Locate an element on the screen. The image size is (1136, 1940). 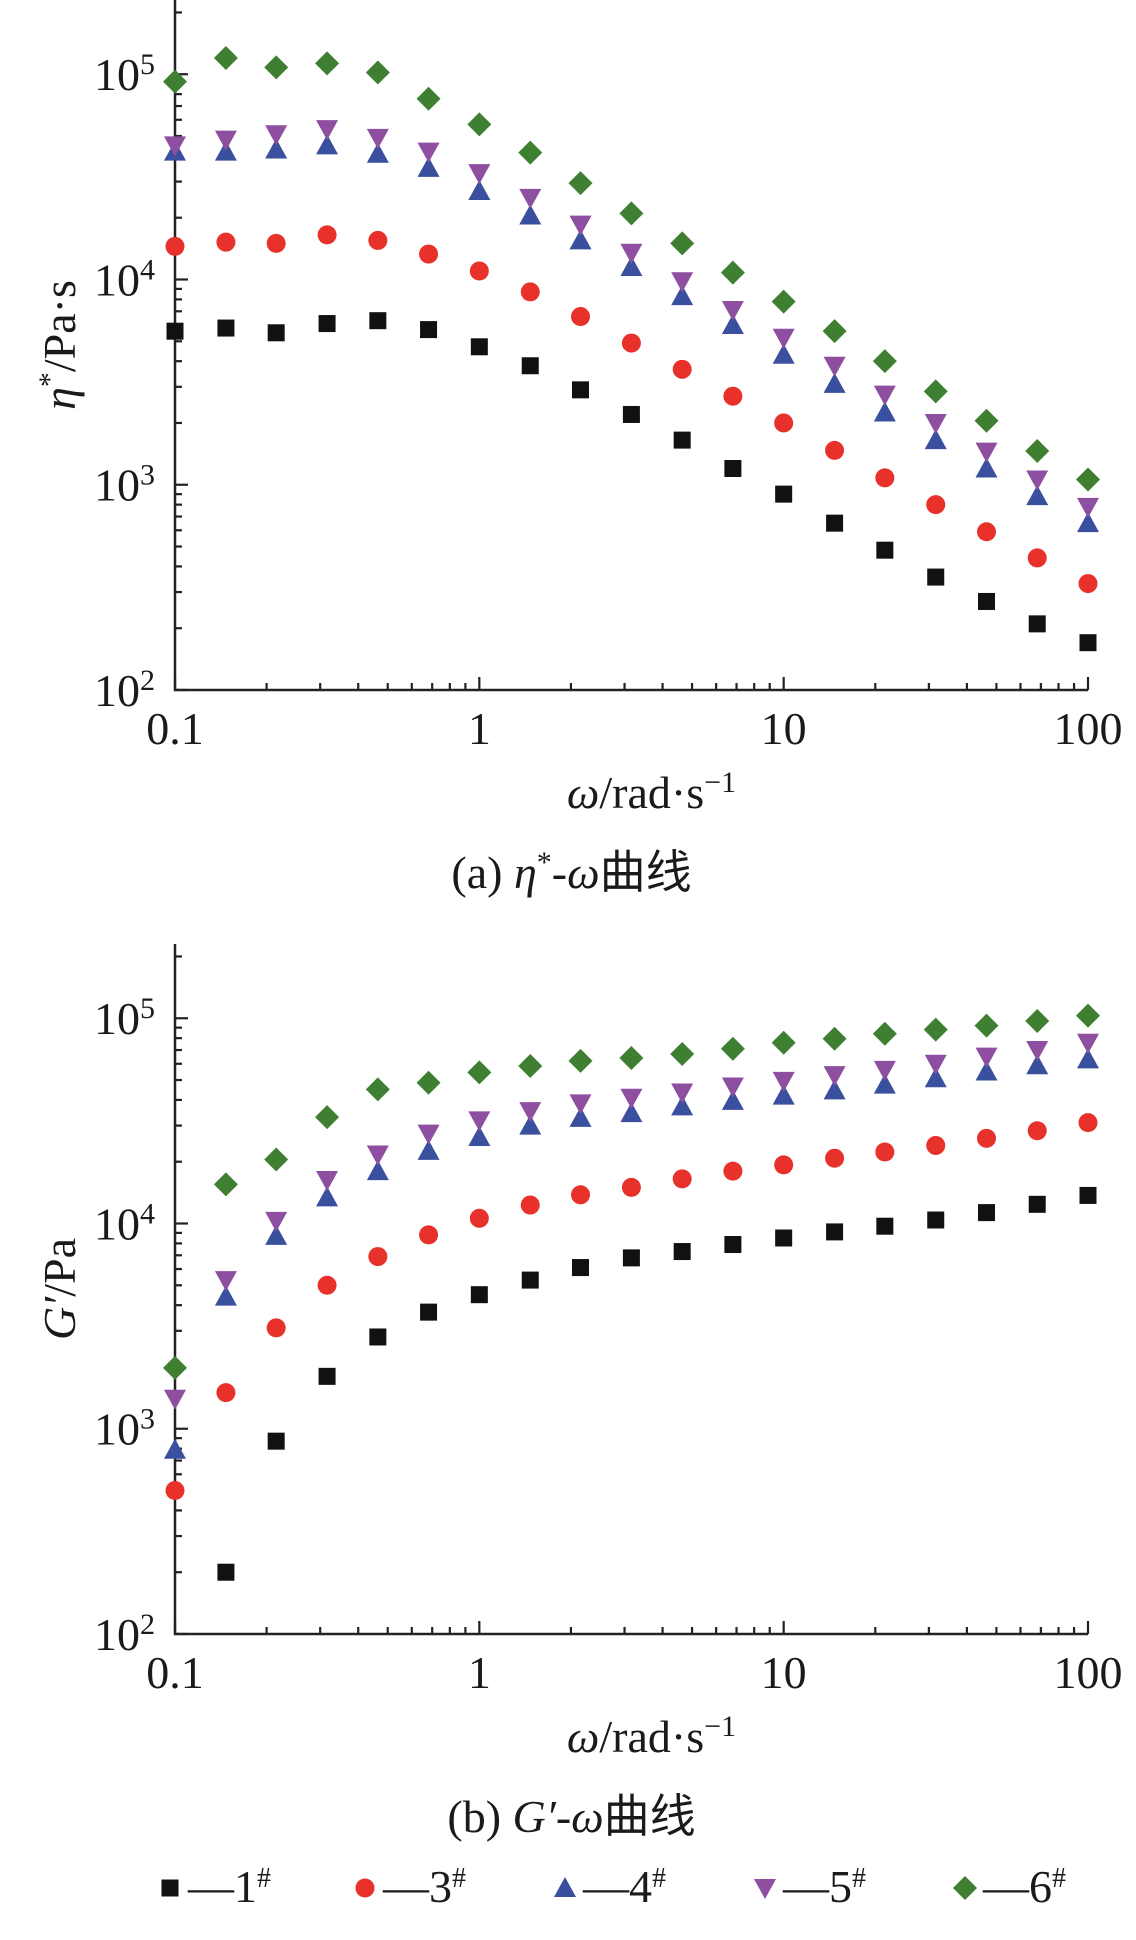
legend-label: —1# is located at coordinates (229, 1886).